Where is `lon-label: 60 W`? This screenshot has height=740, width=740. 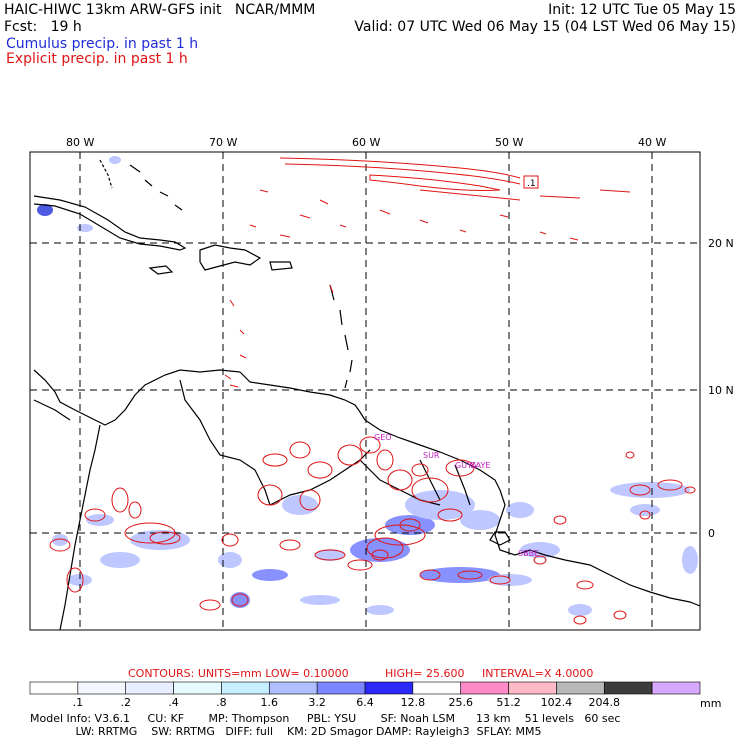 lon-label: 60 W is located at coordinates (366, 142).